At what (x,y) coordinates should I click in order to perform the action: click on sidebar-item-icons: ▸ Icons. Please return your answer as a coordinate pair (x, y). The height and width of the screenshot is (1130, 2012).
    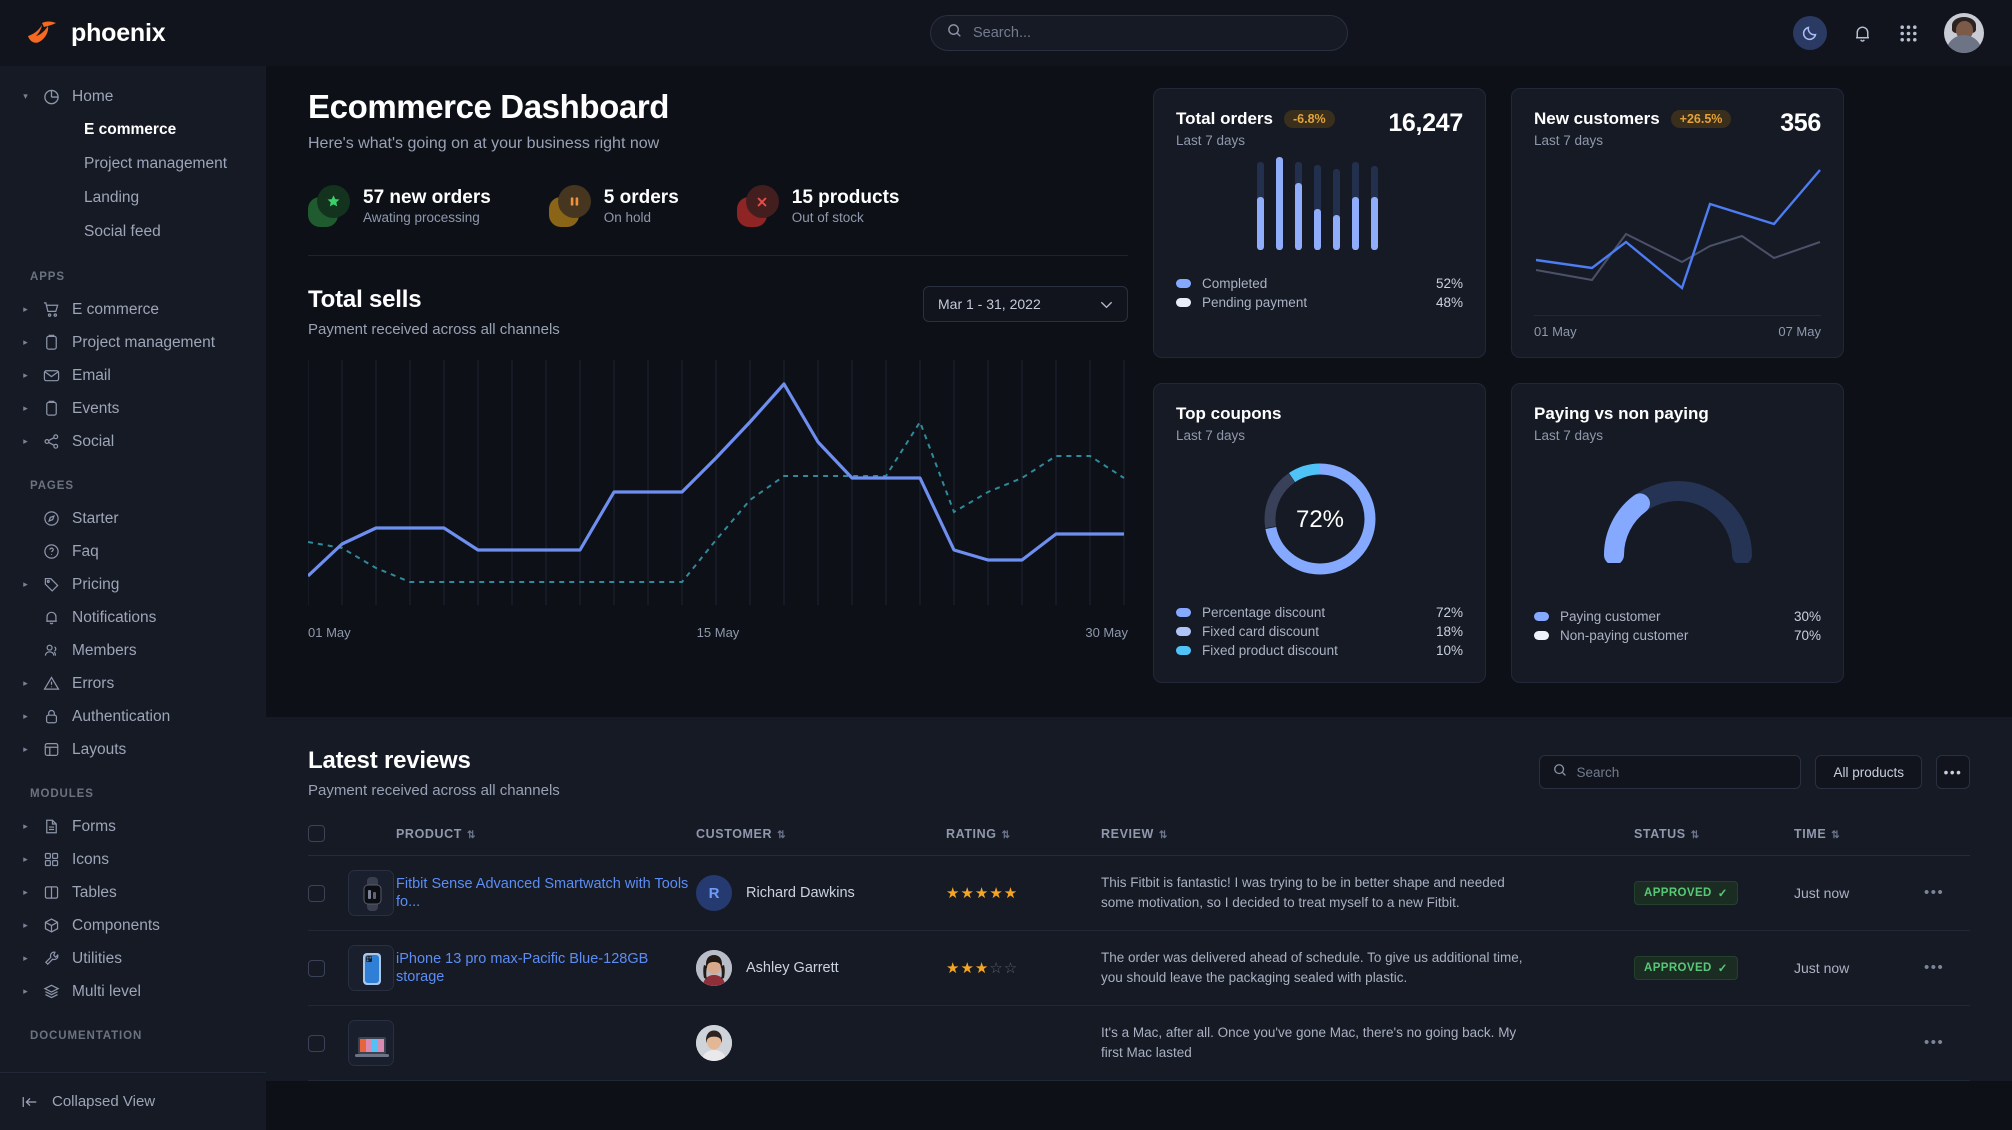
    Looking at the image, I should click on (133, 859).